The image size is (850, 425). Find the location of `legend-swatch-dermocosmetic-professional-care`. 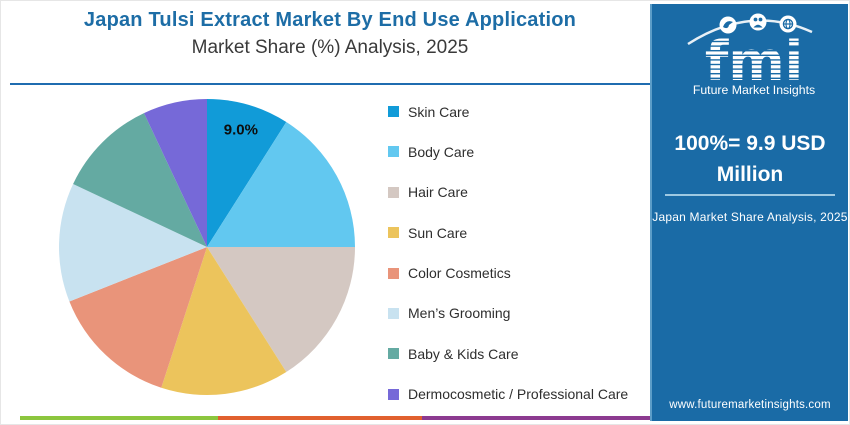

legend-swatch-dermocosmetic-professional-care is located at coordinates (393, 394).